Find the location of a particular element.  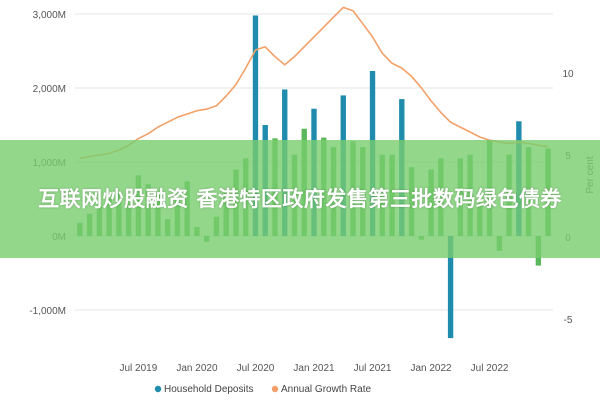

legend-label: Household Deposits is located at coordinates (209, 389).